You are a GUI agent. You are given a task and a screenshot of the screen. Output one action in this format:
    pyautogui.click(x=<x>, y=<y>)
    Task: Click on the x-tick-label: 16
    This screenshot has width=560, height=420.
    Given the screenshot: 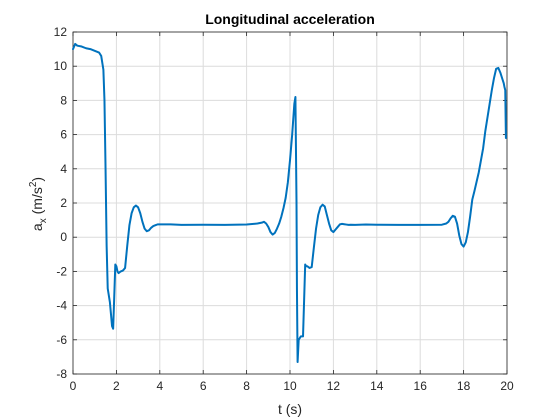 What is the action you would take?
    pyautogui.click(x=421, y=386)
    